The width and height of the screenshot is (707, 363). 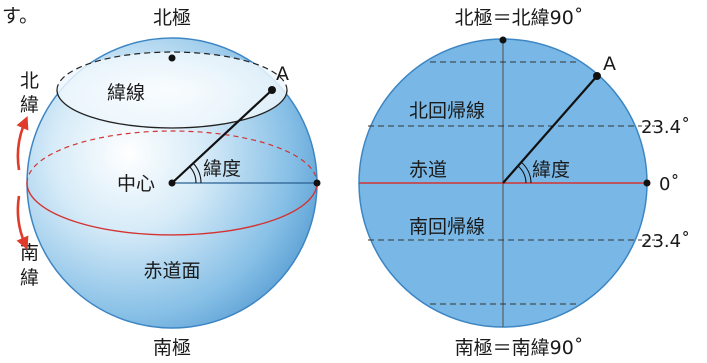 What do you see at coordinates (447, 111) in the screenshot?
I see `tropic-of-cancer-label: 北回帰線` at bounding box center [447, 111].